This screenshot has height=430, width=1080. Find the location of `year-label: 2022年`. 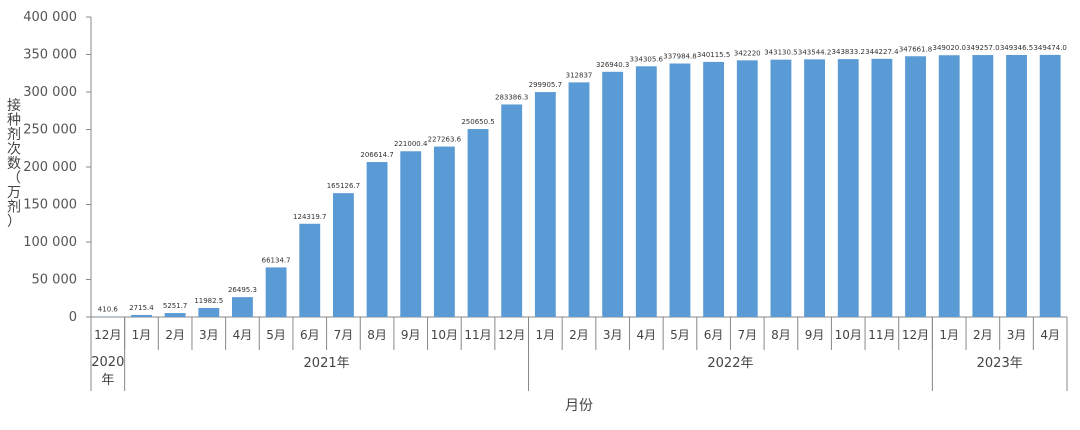

year-label: 2022年 is located at coordinates (730, 363).